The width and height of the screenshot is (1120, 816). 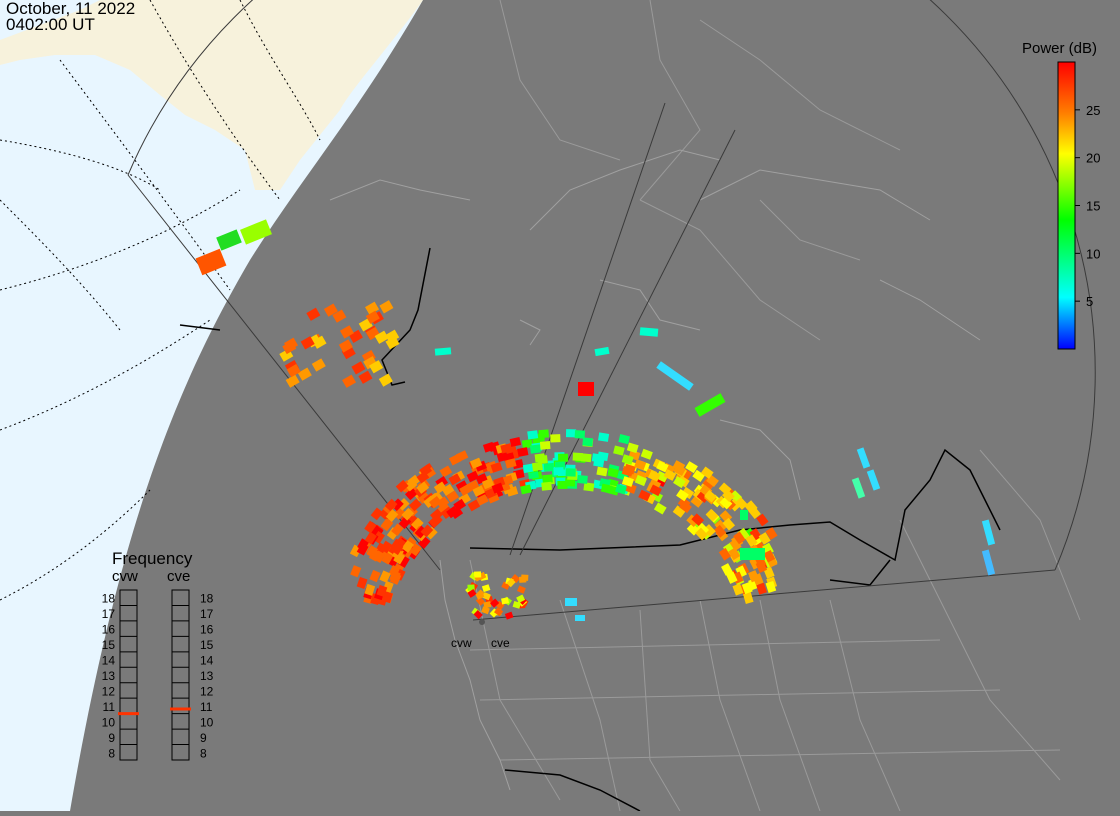 What do you see at coordinates (109, 691) in the screenshot?
I see `freq-scale-label-left: 12` at bounding box center [109, 691].